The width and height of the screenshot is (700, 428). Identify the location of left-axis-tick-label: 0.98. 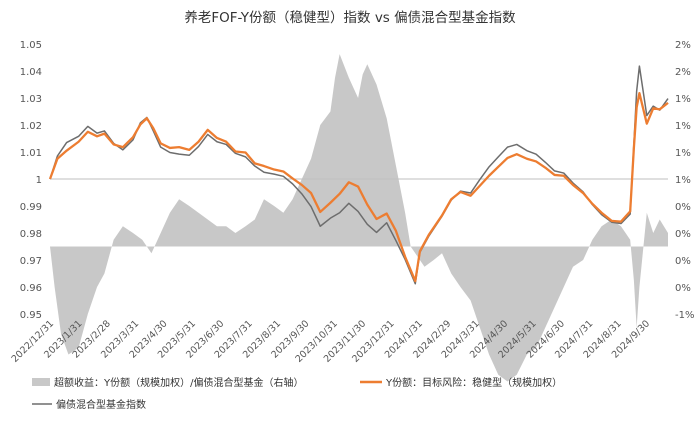
(31, 234).